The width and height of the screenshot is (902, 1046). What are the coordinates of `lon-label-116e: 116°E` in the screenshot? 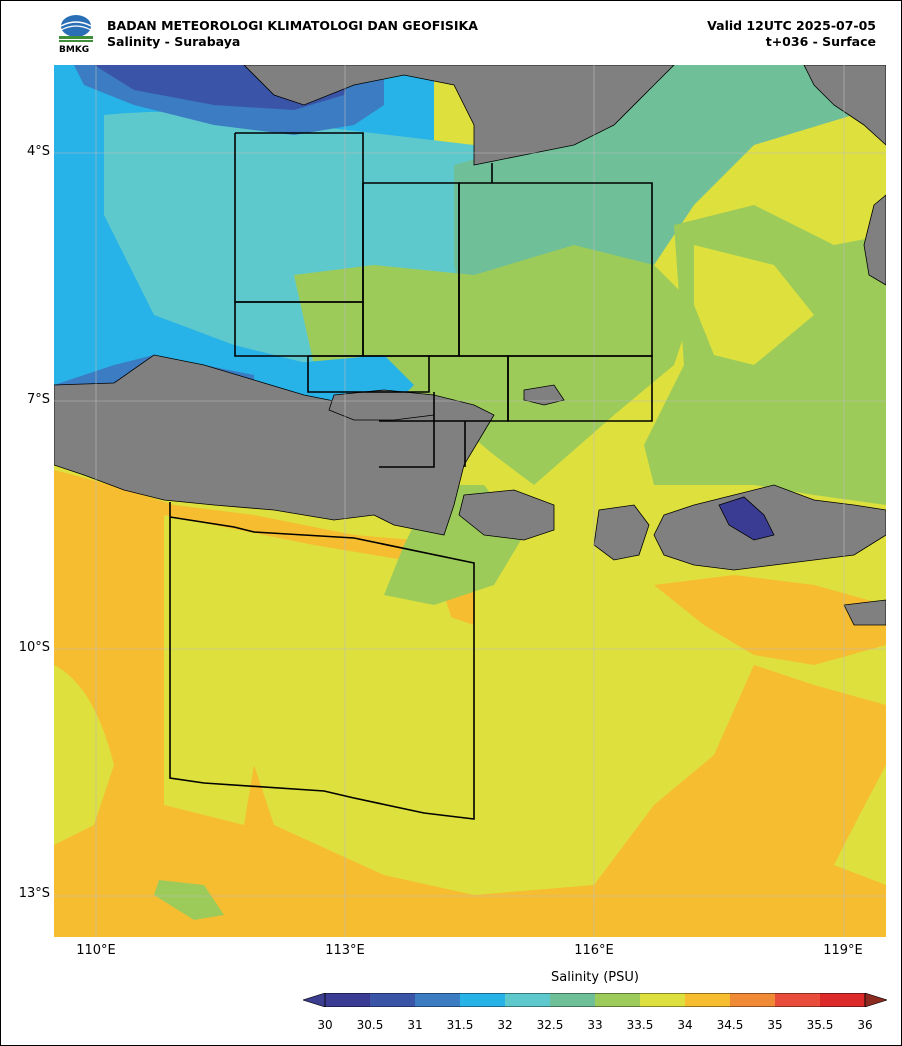 It's located at (594, 950).